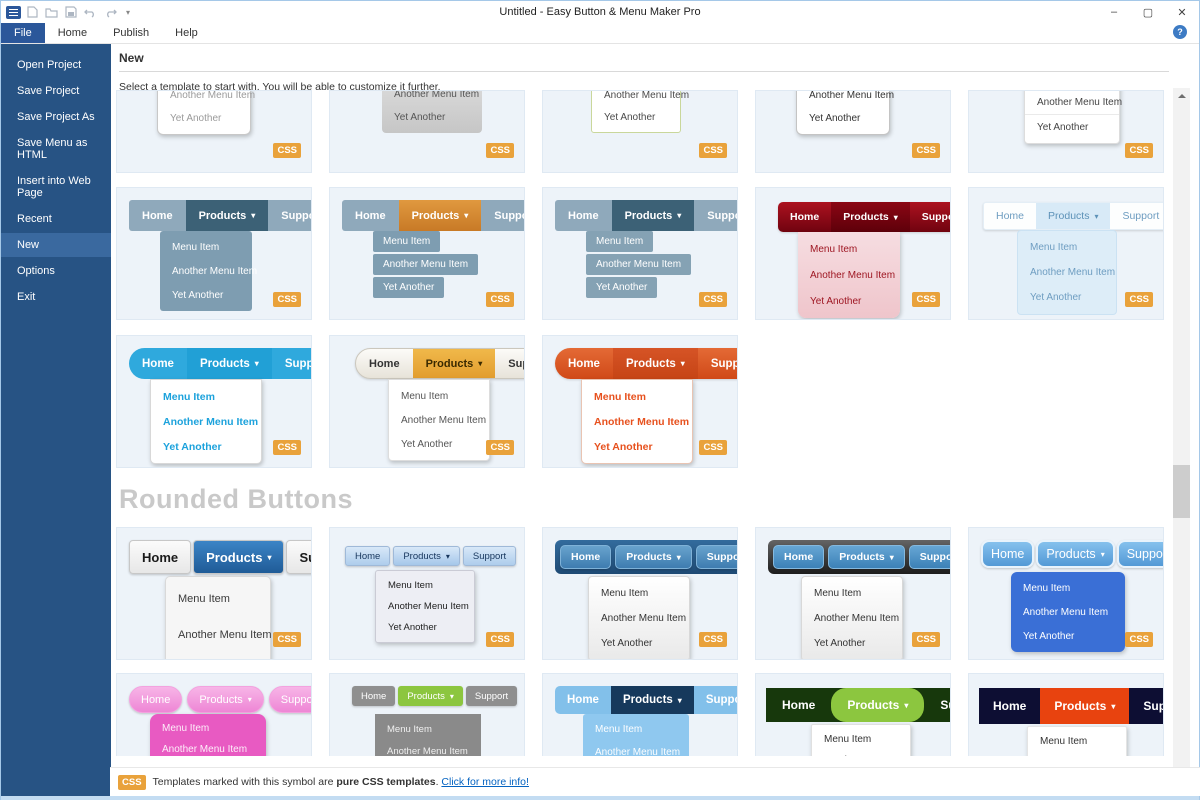  I want to click on sidebar-item-new: New, so click(56, 245).